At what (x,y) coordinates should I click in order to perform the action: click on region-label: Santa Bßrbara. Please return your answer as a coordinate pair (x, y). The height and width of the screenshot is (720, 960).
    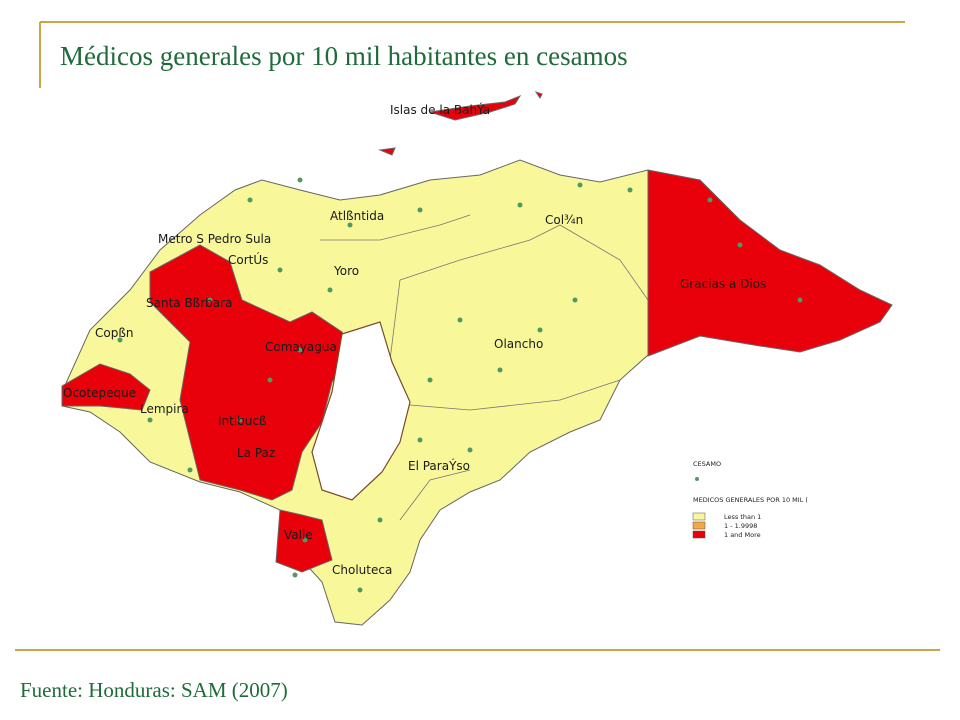
    Looking at the image, I should click on (189, 303).